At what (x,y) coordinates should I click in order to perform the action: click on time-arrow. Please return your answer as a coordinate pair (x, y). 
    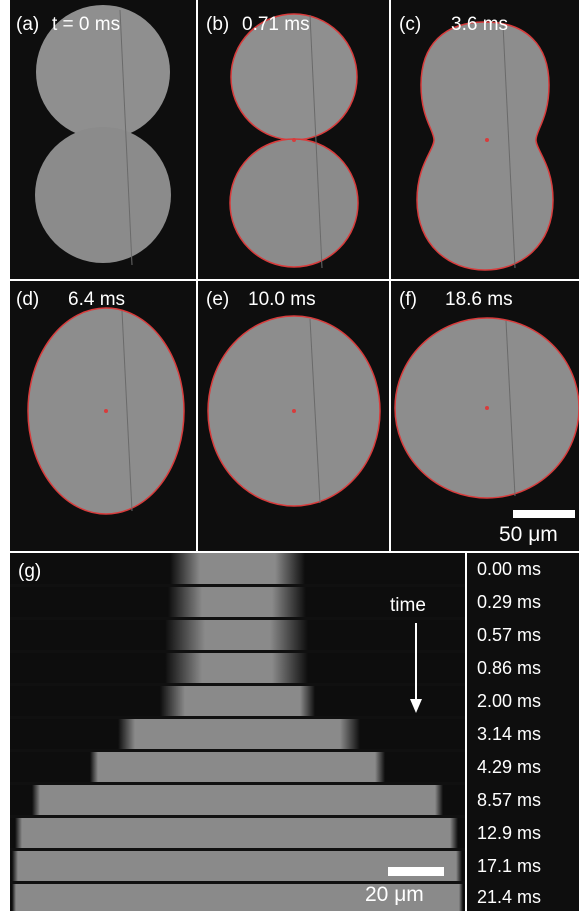
    Looking at the image, I should click on (416, 662).